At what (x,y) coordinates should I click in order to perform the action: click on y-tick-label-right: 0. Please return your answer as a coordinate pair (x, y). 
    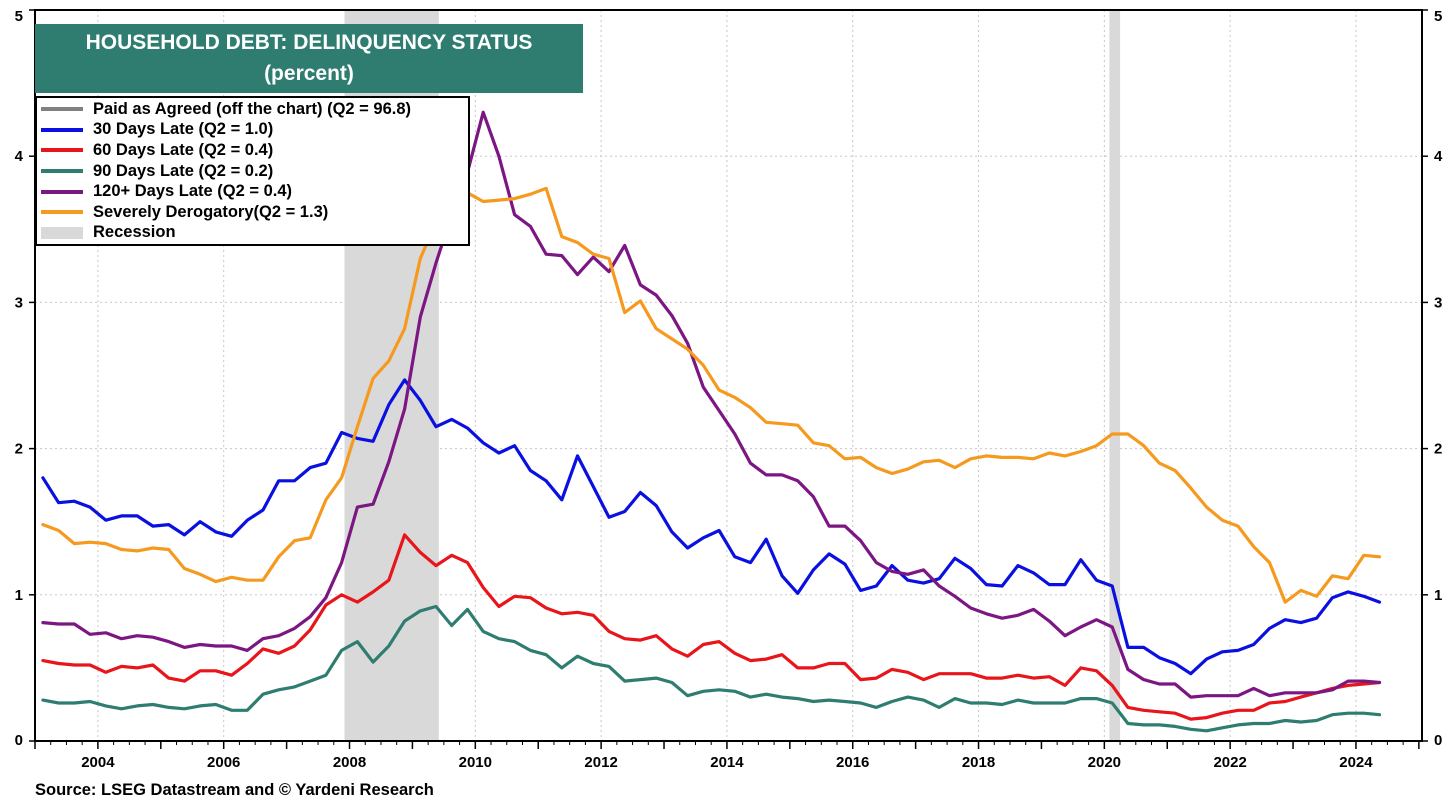
    Looking at the image, I should click on (1438, 740).